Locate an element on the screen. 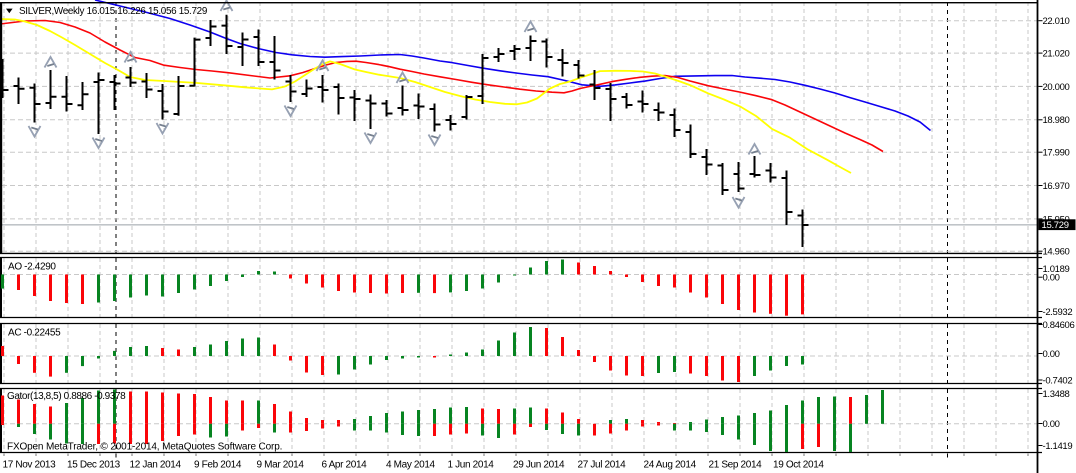 This screenshot has height=473, width=1076. svg-text: 21.020 is located at coordinates (1056, 54).